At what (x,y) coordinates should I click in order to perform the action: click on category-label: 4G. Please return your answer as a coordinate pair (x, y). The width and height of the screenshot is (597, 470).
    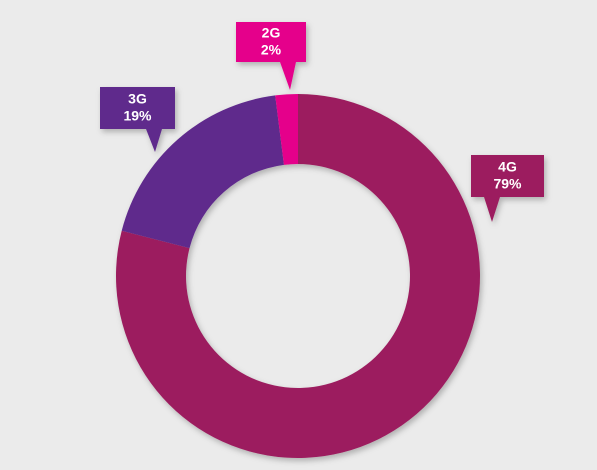
    Looking at the image, I should click on (507, 167).